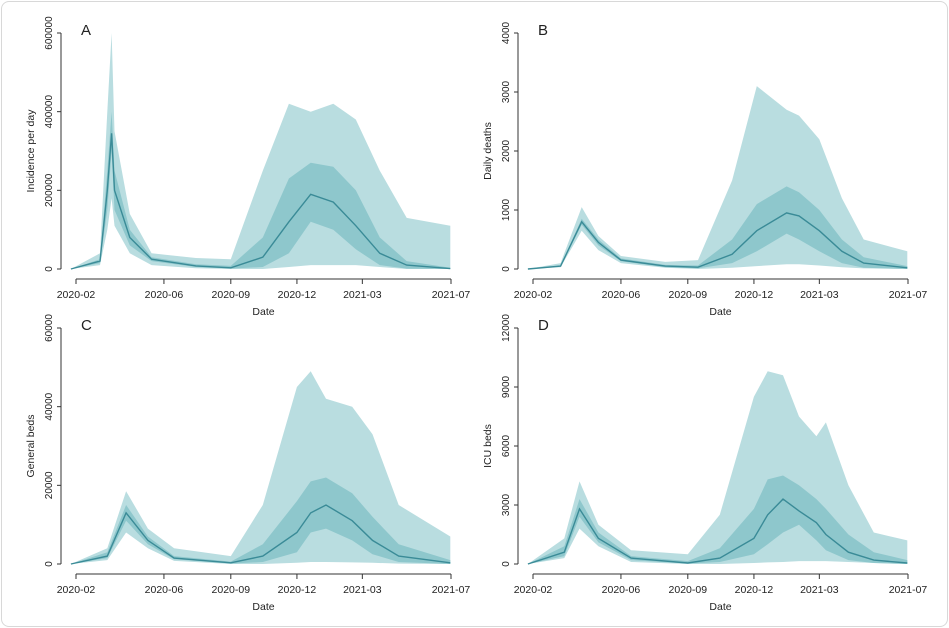 Image resolution: width=949 pixels, height=628 pixels. I want to click on y-tick-label: 12000, so click(506, 328).